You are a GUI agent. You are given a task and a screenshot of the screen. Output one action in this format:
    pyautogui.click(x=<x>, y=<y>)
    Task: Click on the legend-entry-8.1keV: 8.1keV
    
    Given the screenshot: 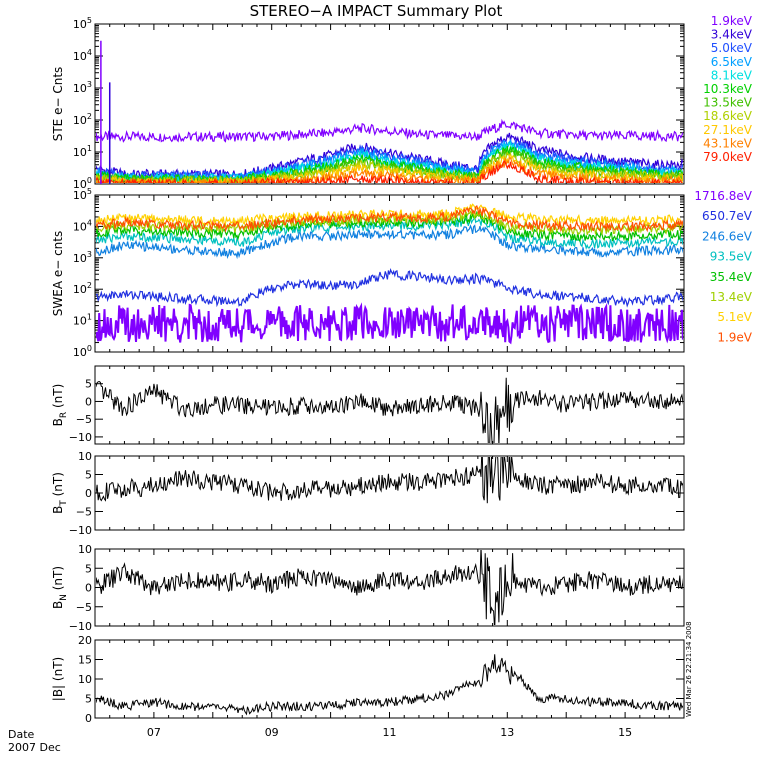 What is the action you would take?
    pyautogui.click(x=732, y=75)
    